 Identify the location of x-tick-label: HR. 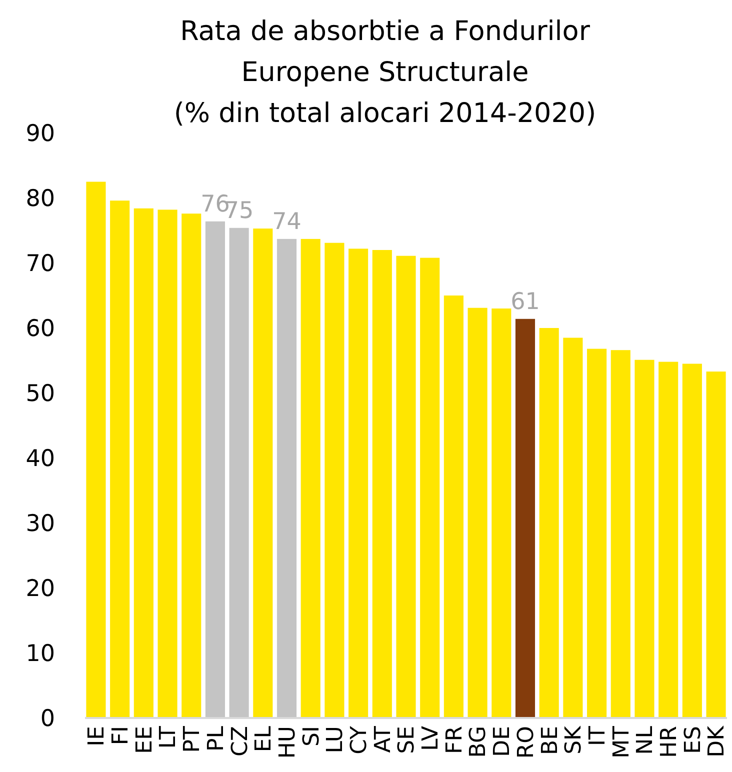
(669, 742).